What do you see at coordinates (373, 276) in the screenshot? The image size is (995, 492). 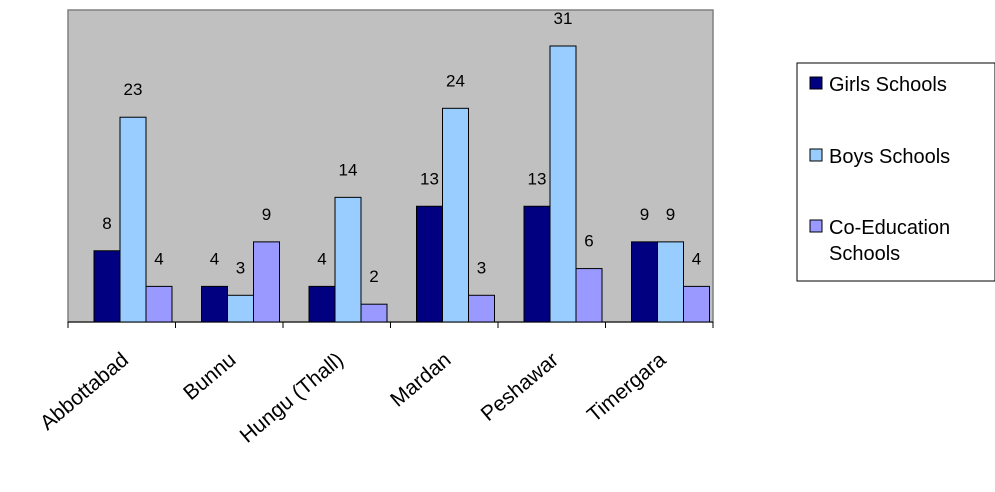 I see `data-label-co-education-schools-hungu-thall: 2` at bounding box center [373, 276].